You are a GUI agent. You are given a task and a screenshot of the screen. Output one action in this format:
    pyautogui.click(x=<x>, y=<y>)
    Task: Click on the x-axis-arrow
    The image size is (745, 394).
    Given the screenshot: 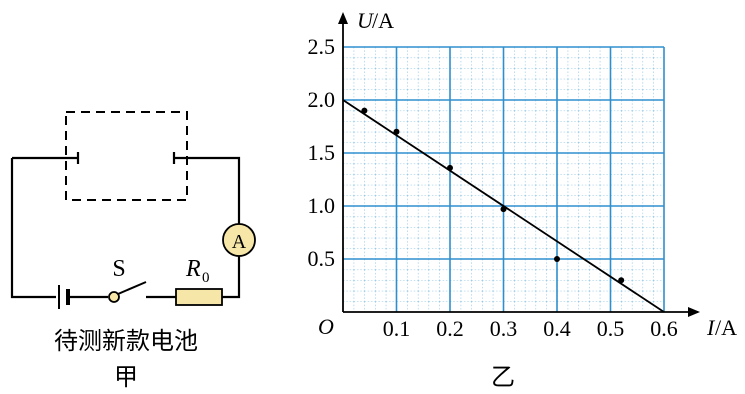 What is the action you would take?
    pyautogui.click(x=694, y=312)
    